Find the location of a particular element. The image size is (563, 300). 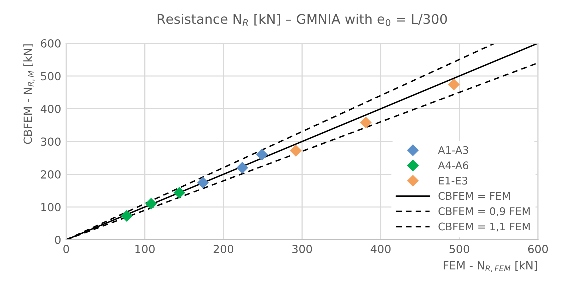

legend-label: CBFEM = 0,9 FEM is located at coordinates (484, 212).